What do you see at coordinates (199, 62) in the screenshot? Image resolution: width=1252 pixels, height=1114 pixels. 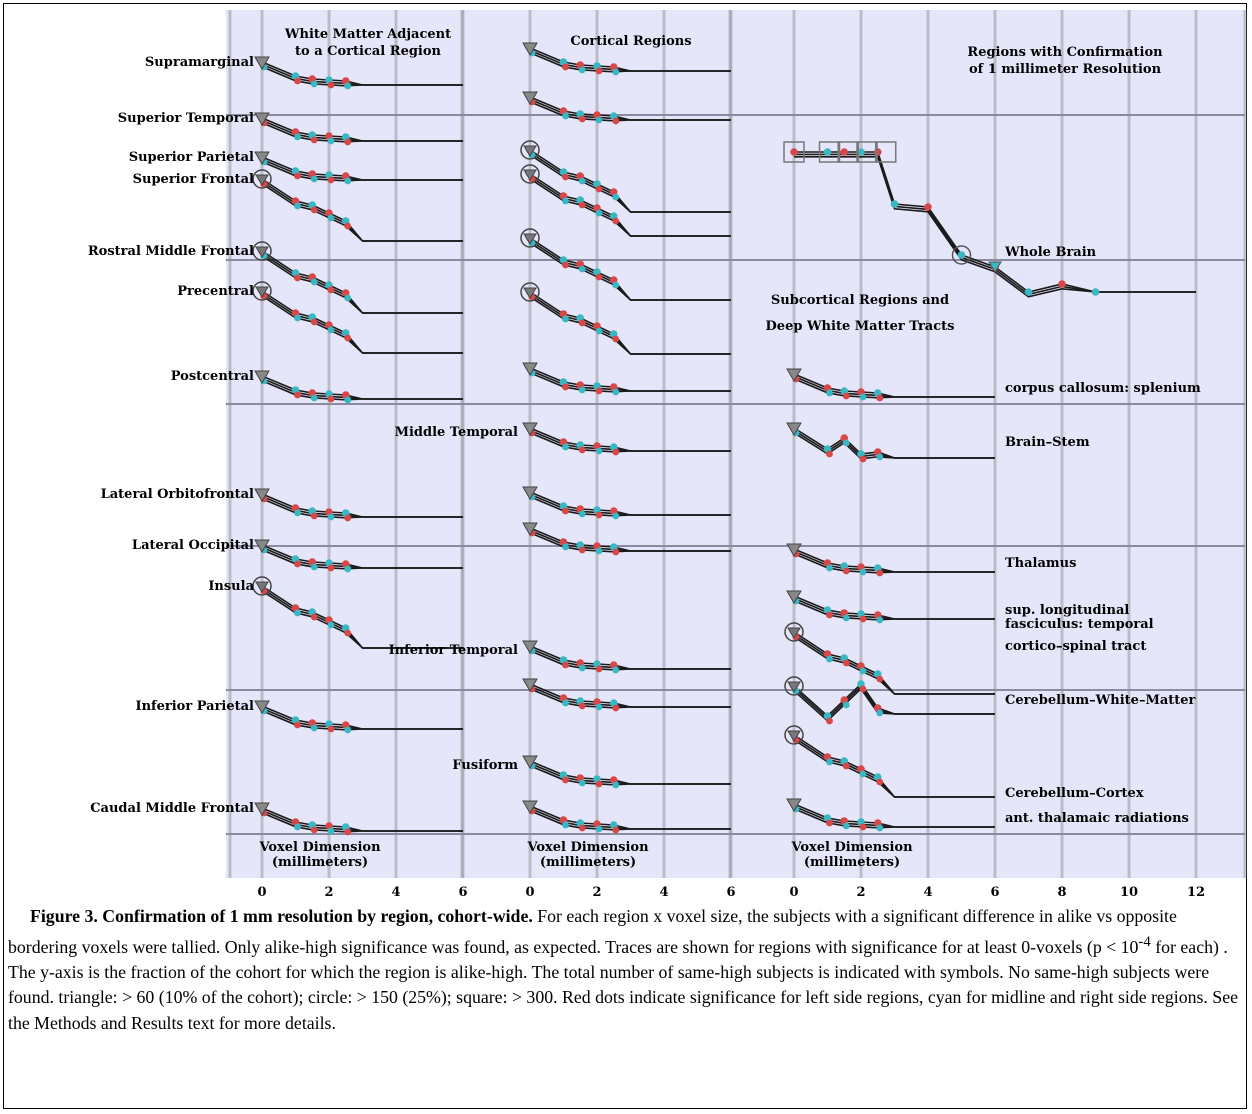 I see `region-label: Supramarginal` at bounding box center [199, 62].